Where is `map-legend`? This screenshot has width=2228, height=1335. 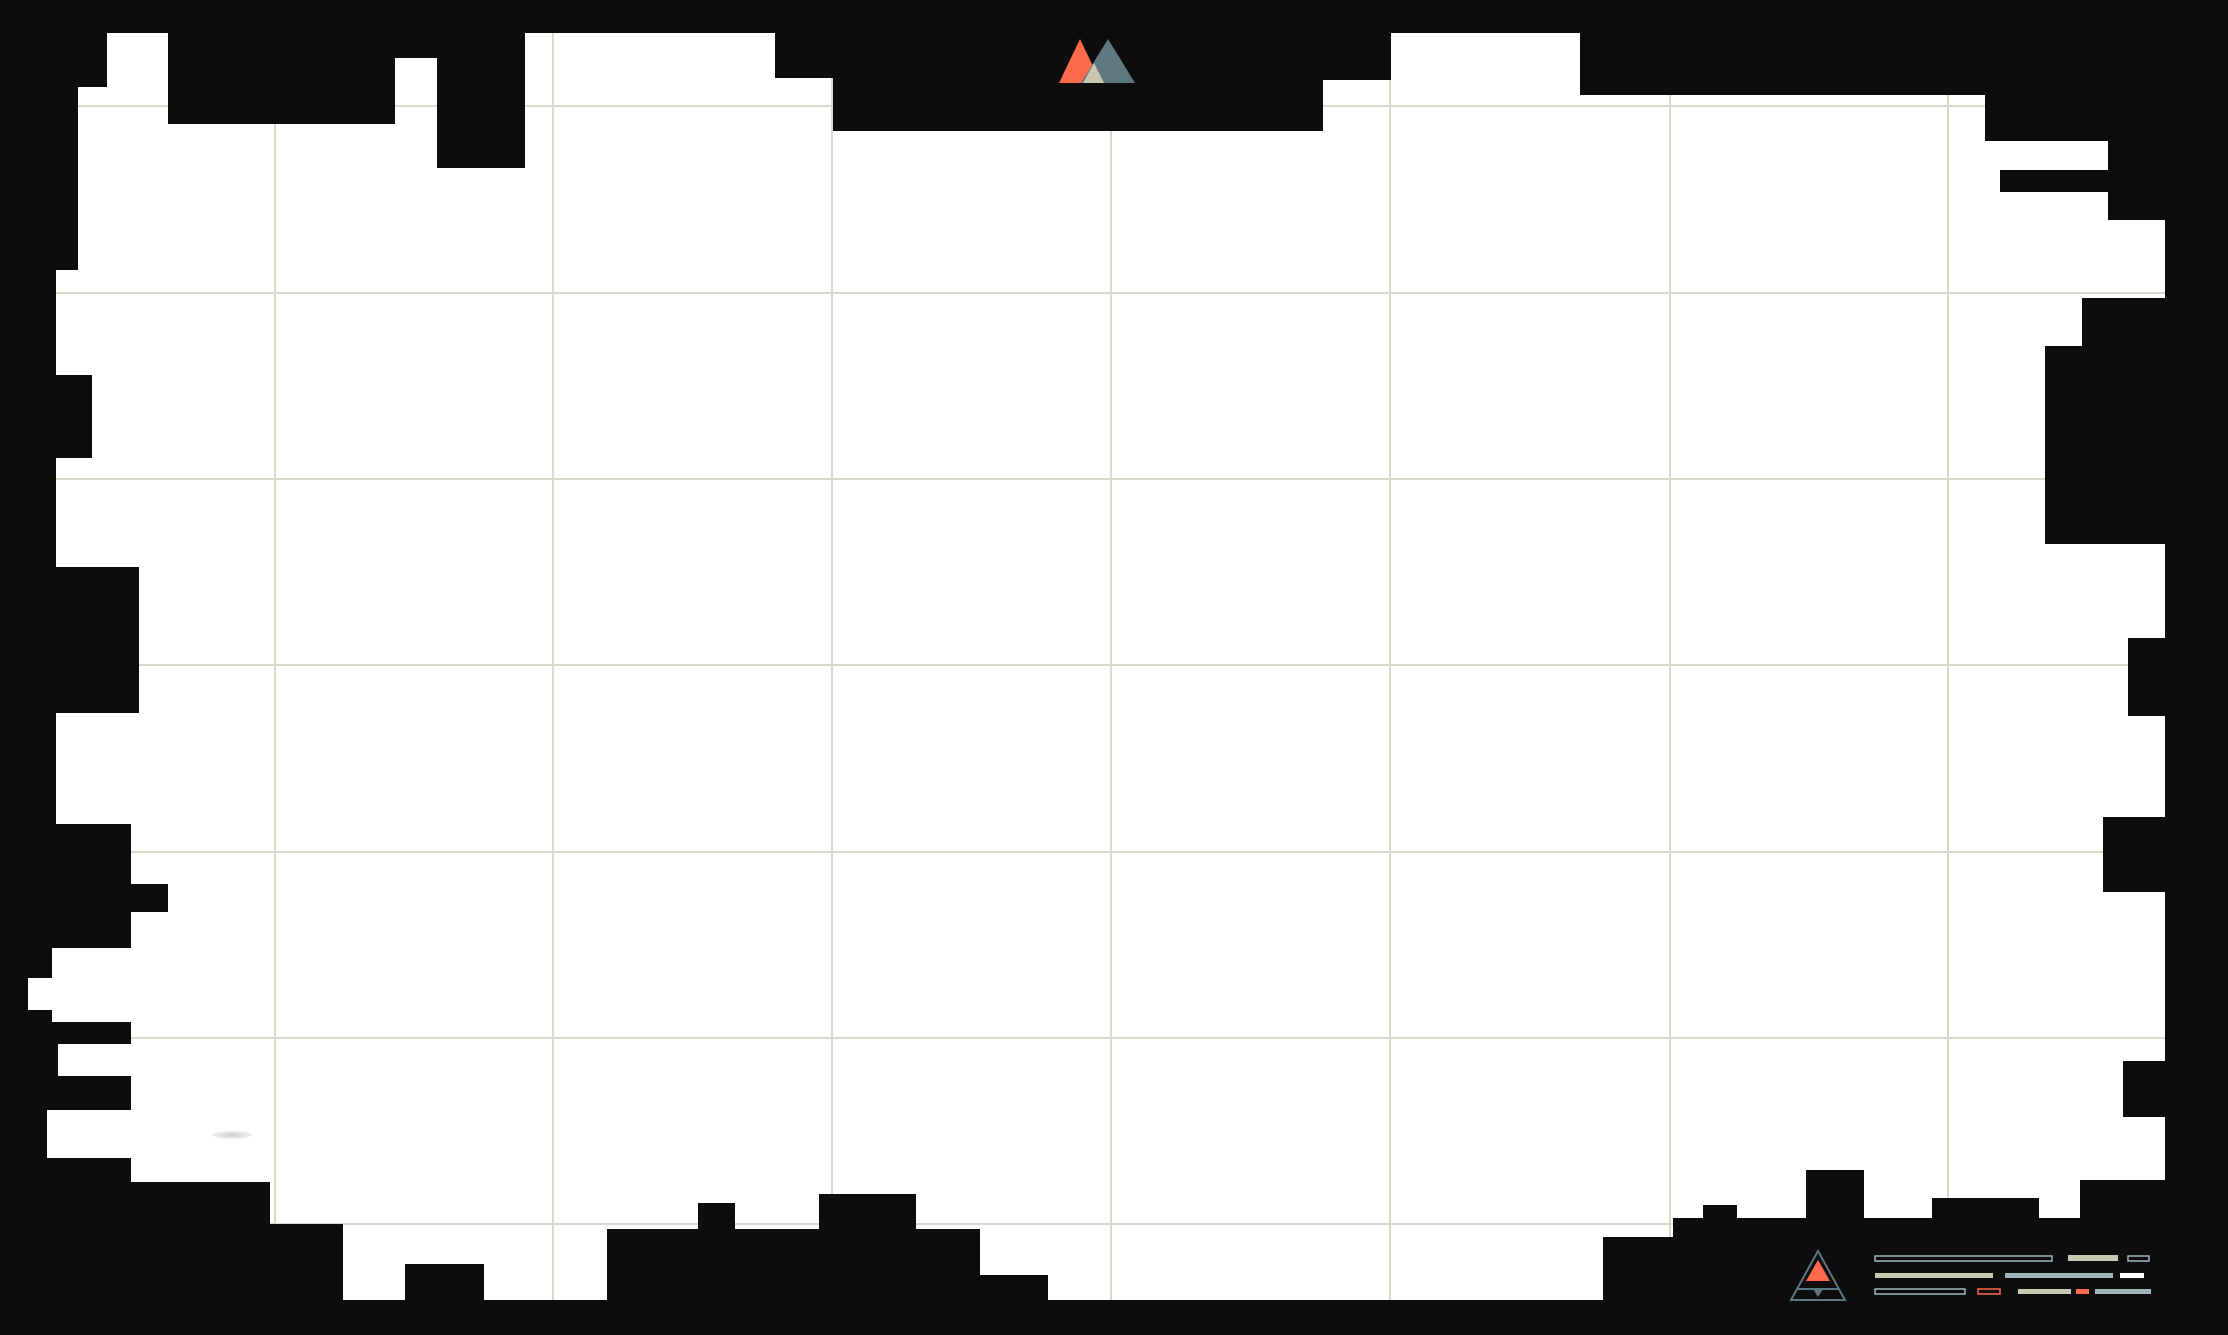
map-legend is located at coordinates (1970, 1274).